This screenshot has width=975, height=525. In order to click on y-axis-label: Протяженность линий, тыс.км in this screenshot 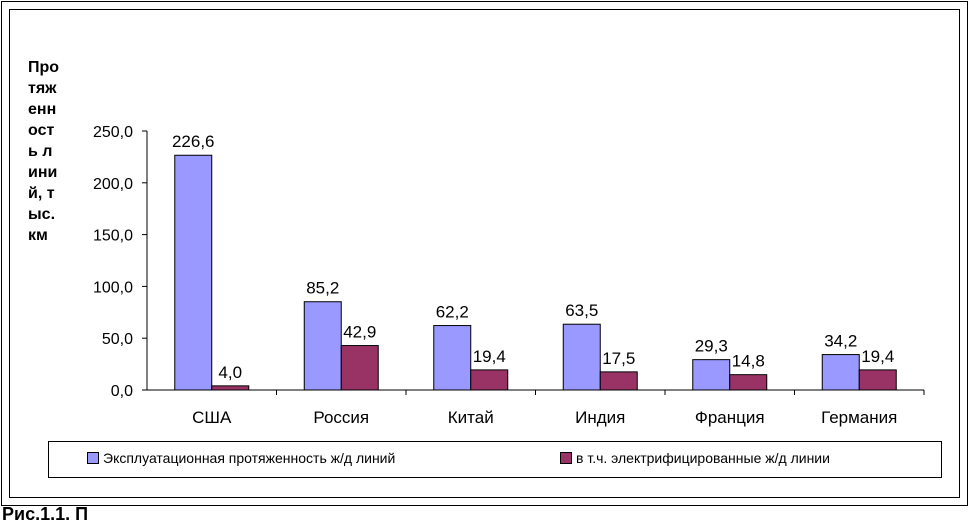, I will do `click(44, 151)`.